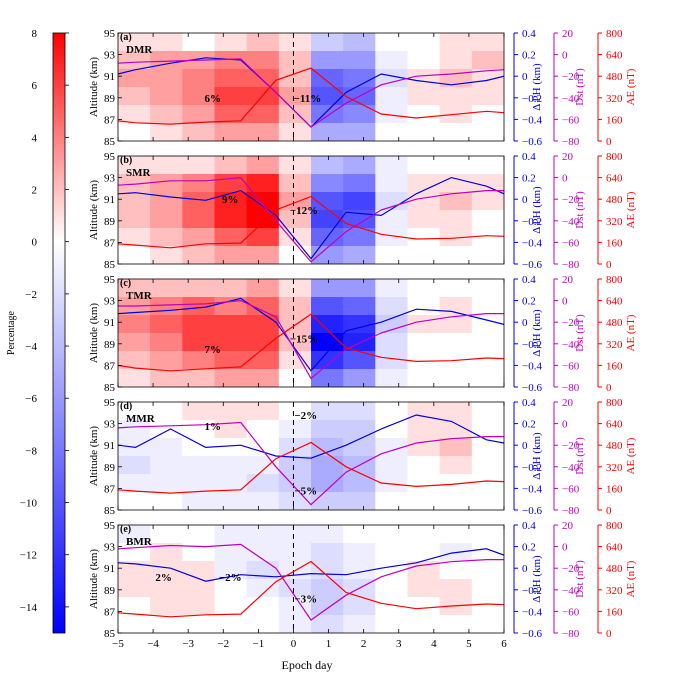 The image size is (673, 680). I want to click on series-dst-line, so click(311, 582).